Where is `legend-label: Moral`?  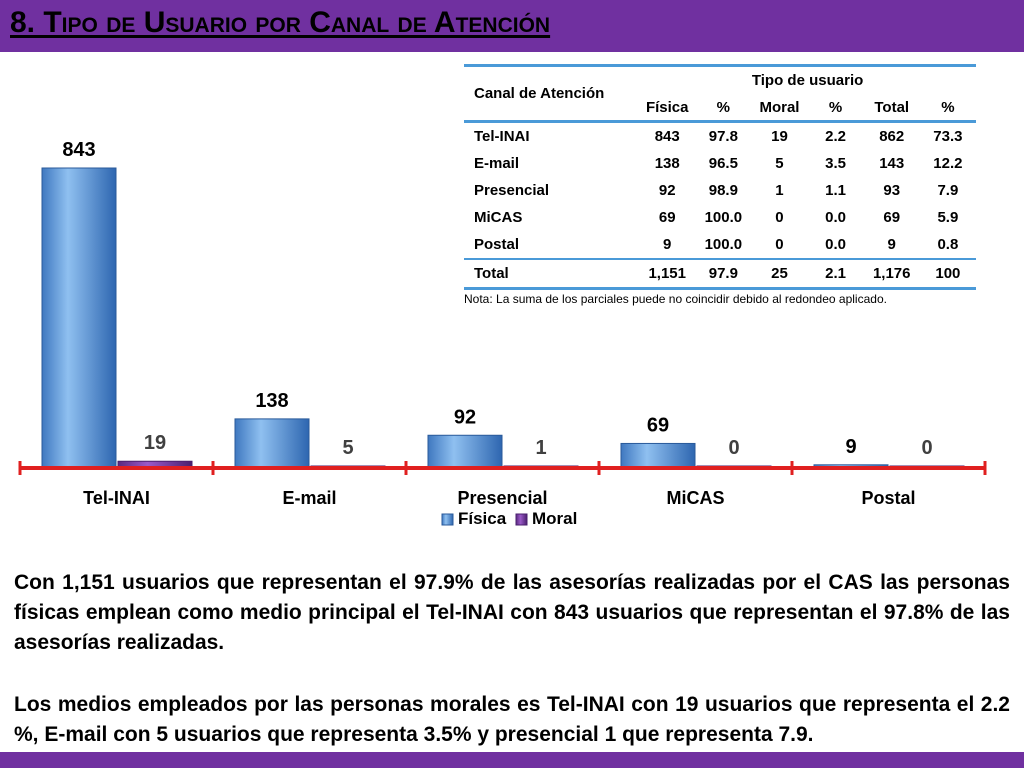
legend-label: Moral is located at coordinates (554, 518).